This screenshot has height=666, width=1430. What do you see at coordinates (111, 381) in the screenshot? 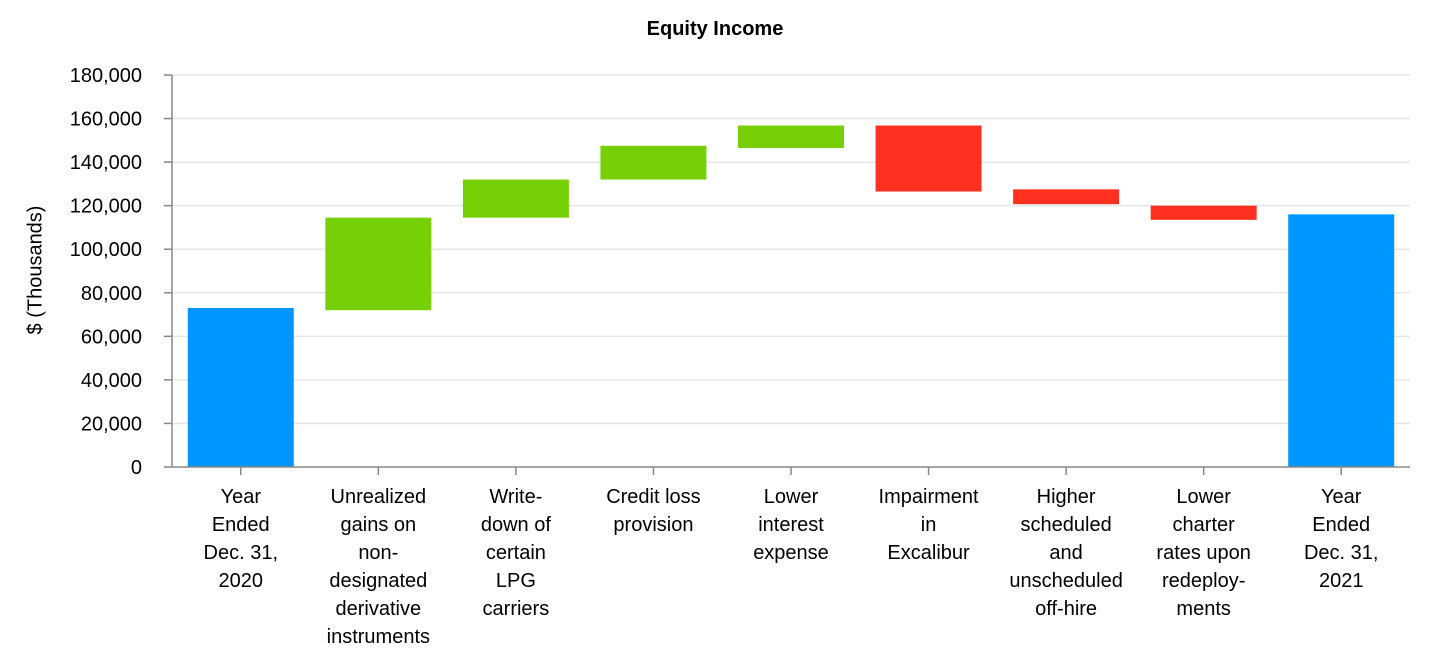
I see `y-tick-label: 40,000` at bounding box center [111, 381].